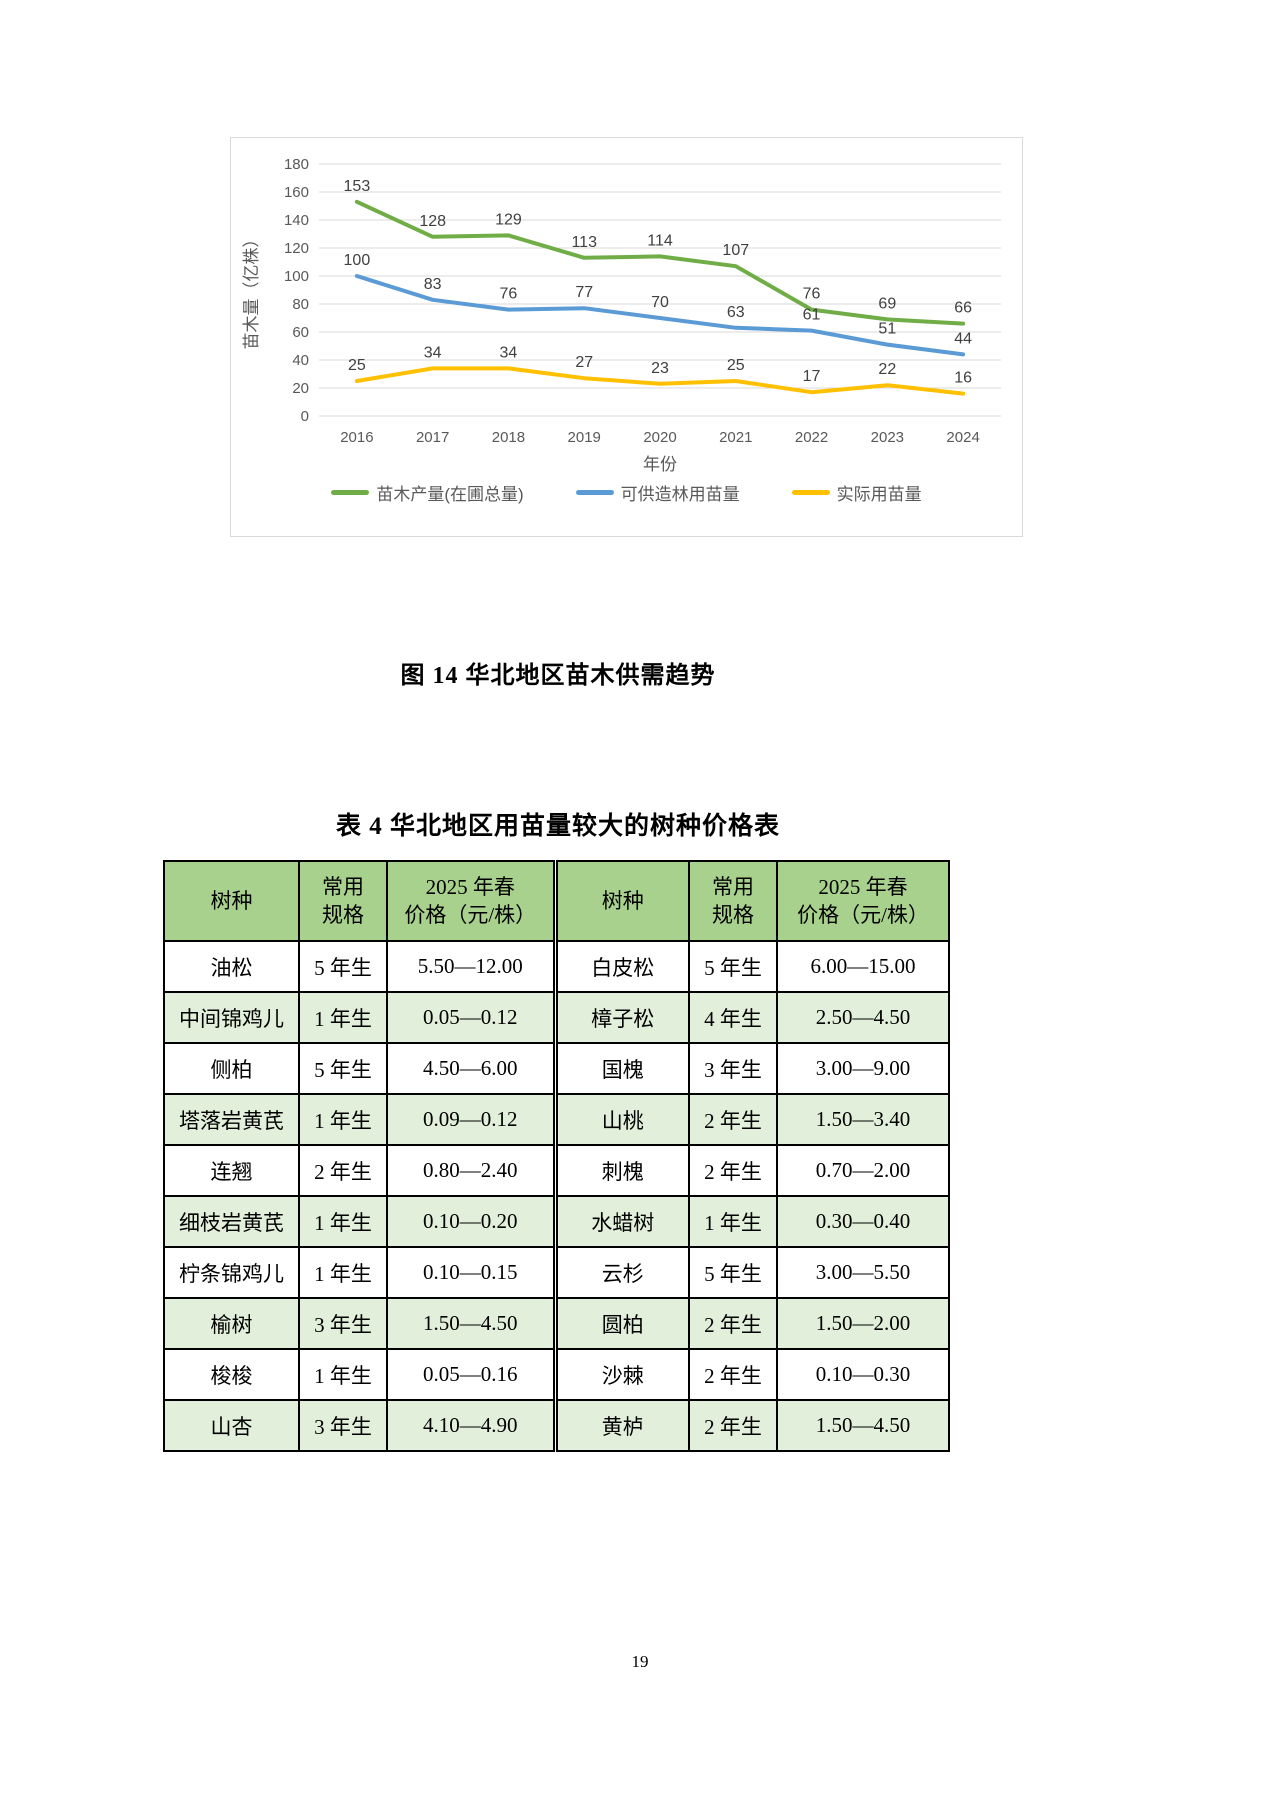 The width and height of the screenshot is (1280, 1810). Describe the element at coordinates (584, 292) in the screenshot. I see `data-point-label: 77` at that location.